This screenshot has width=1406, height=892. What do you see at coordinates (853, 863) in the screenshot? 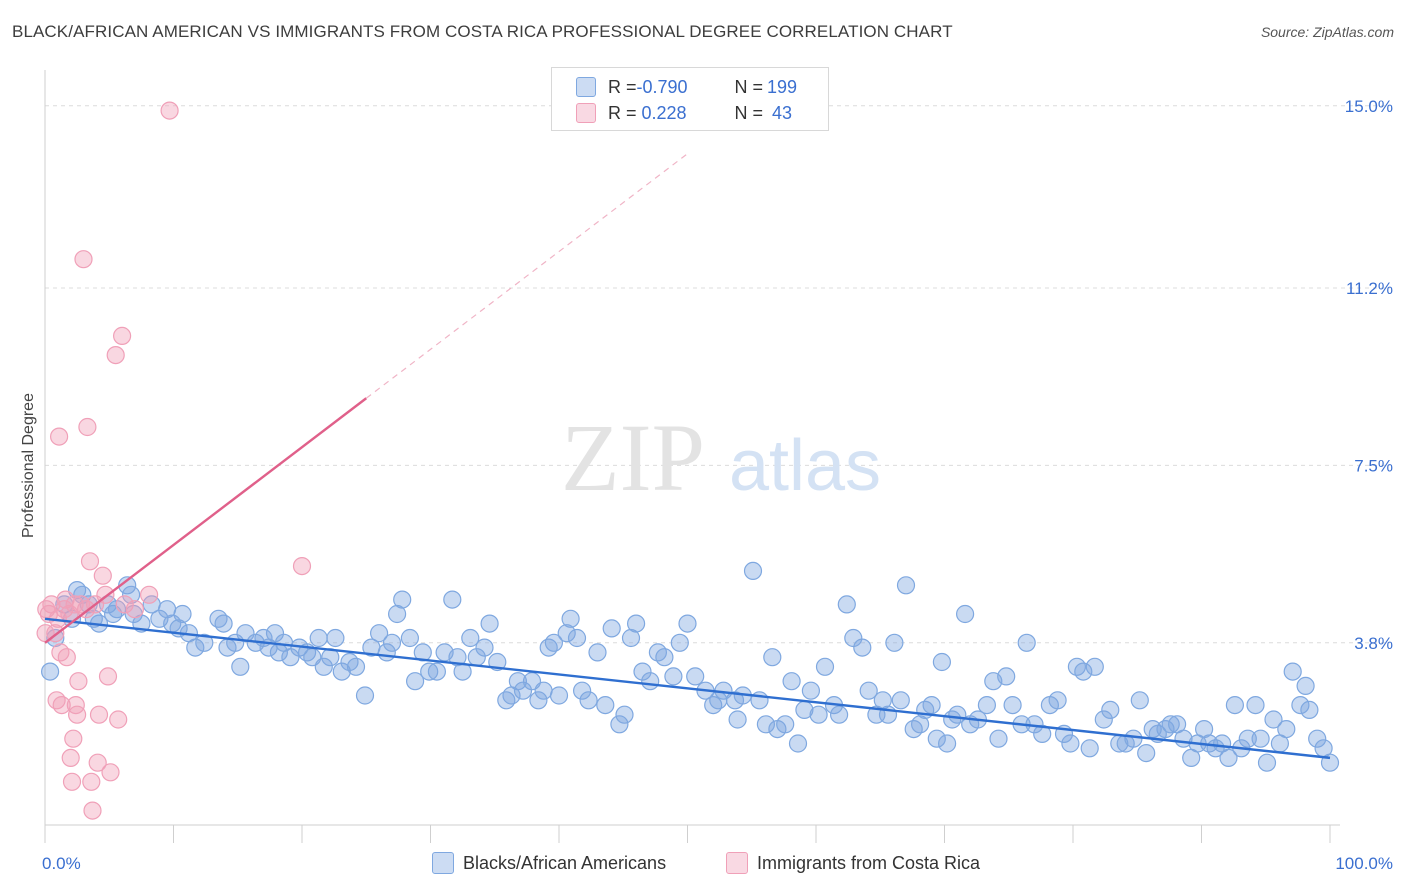
I see `legend-item-costa-rica: Immigrants from Costa Rica` at bounding box center [853, 863].